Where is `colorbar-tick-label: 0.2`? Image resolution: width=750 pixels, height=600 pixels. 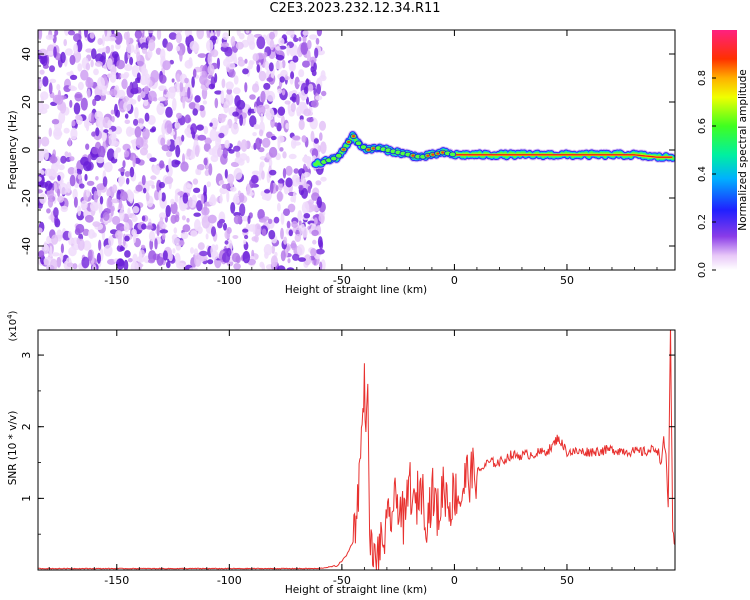
colorbar-tick-label: 0.2 is located at coordinates (702, 222).